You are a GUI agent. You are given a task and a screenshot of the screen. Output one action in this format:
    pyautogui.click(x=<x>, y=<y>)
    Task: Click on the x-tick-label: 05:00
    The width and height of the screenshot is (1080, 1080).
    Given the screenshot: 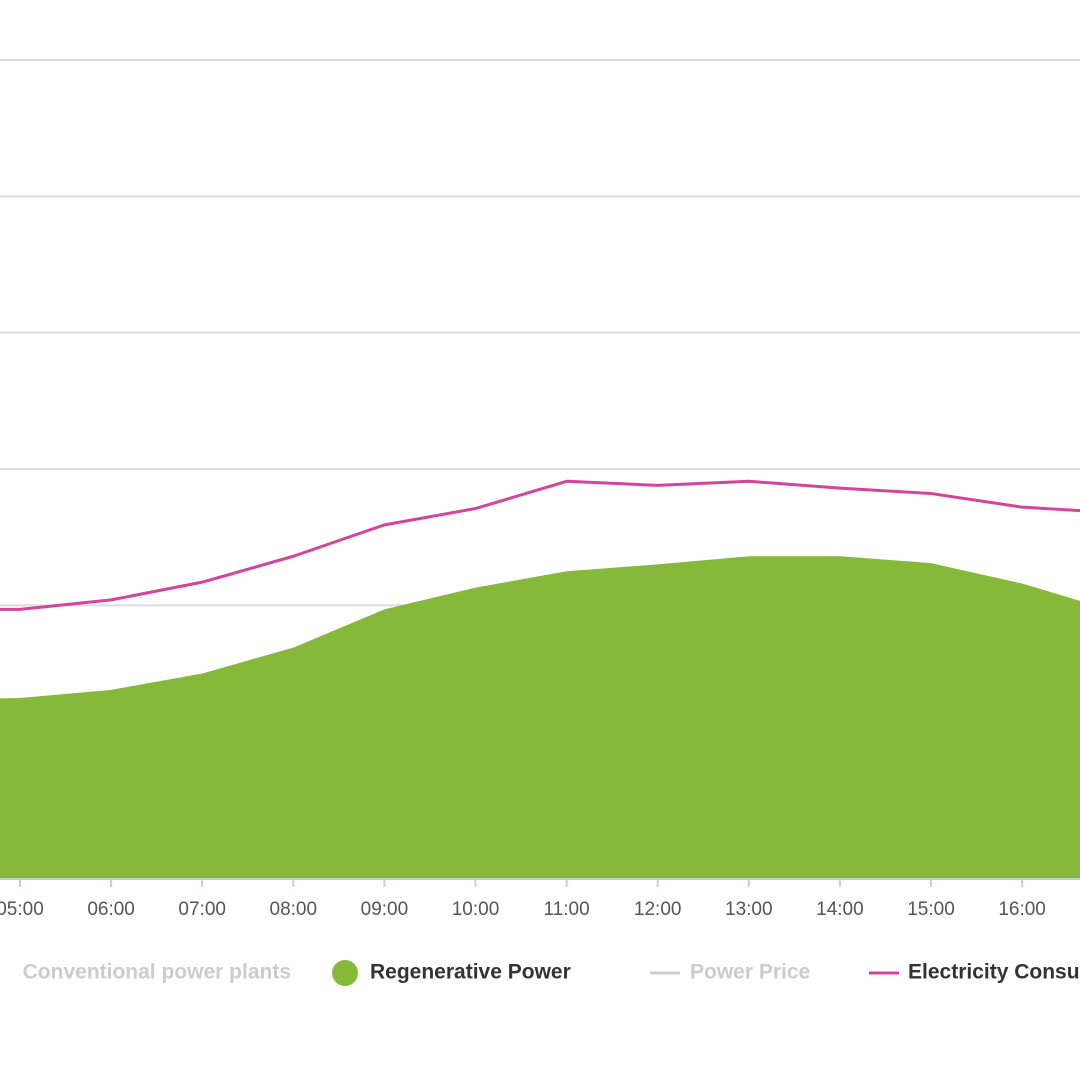 What is the action you would take?
    pyautogui.click(x=22, y=909)
    